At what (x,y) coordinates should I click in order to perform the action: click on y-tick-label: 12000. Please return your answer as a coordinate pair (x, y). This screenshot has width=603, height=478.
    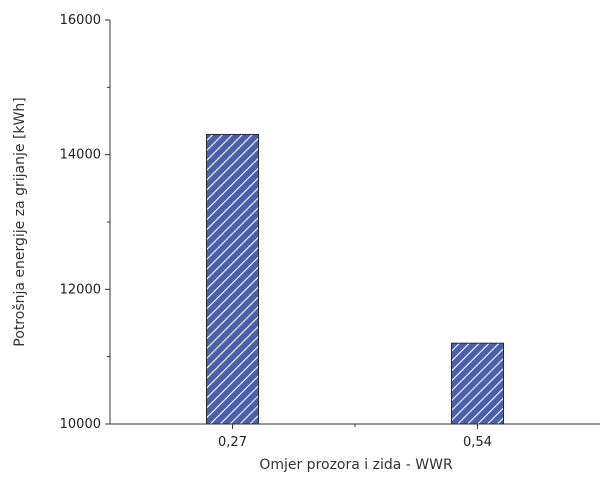
    Looking at the image, I should click on (80, 289).